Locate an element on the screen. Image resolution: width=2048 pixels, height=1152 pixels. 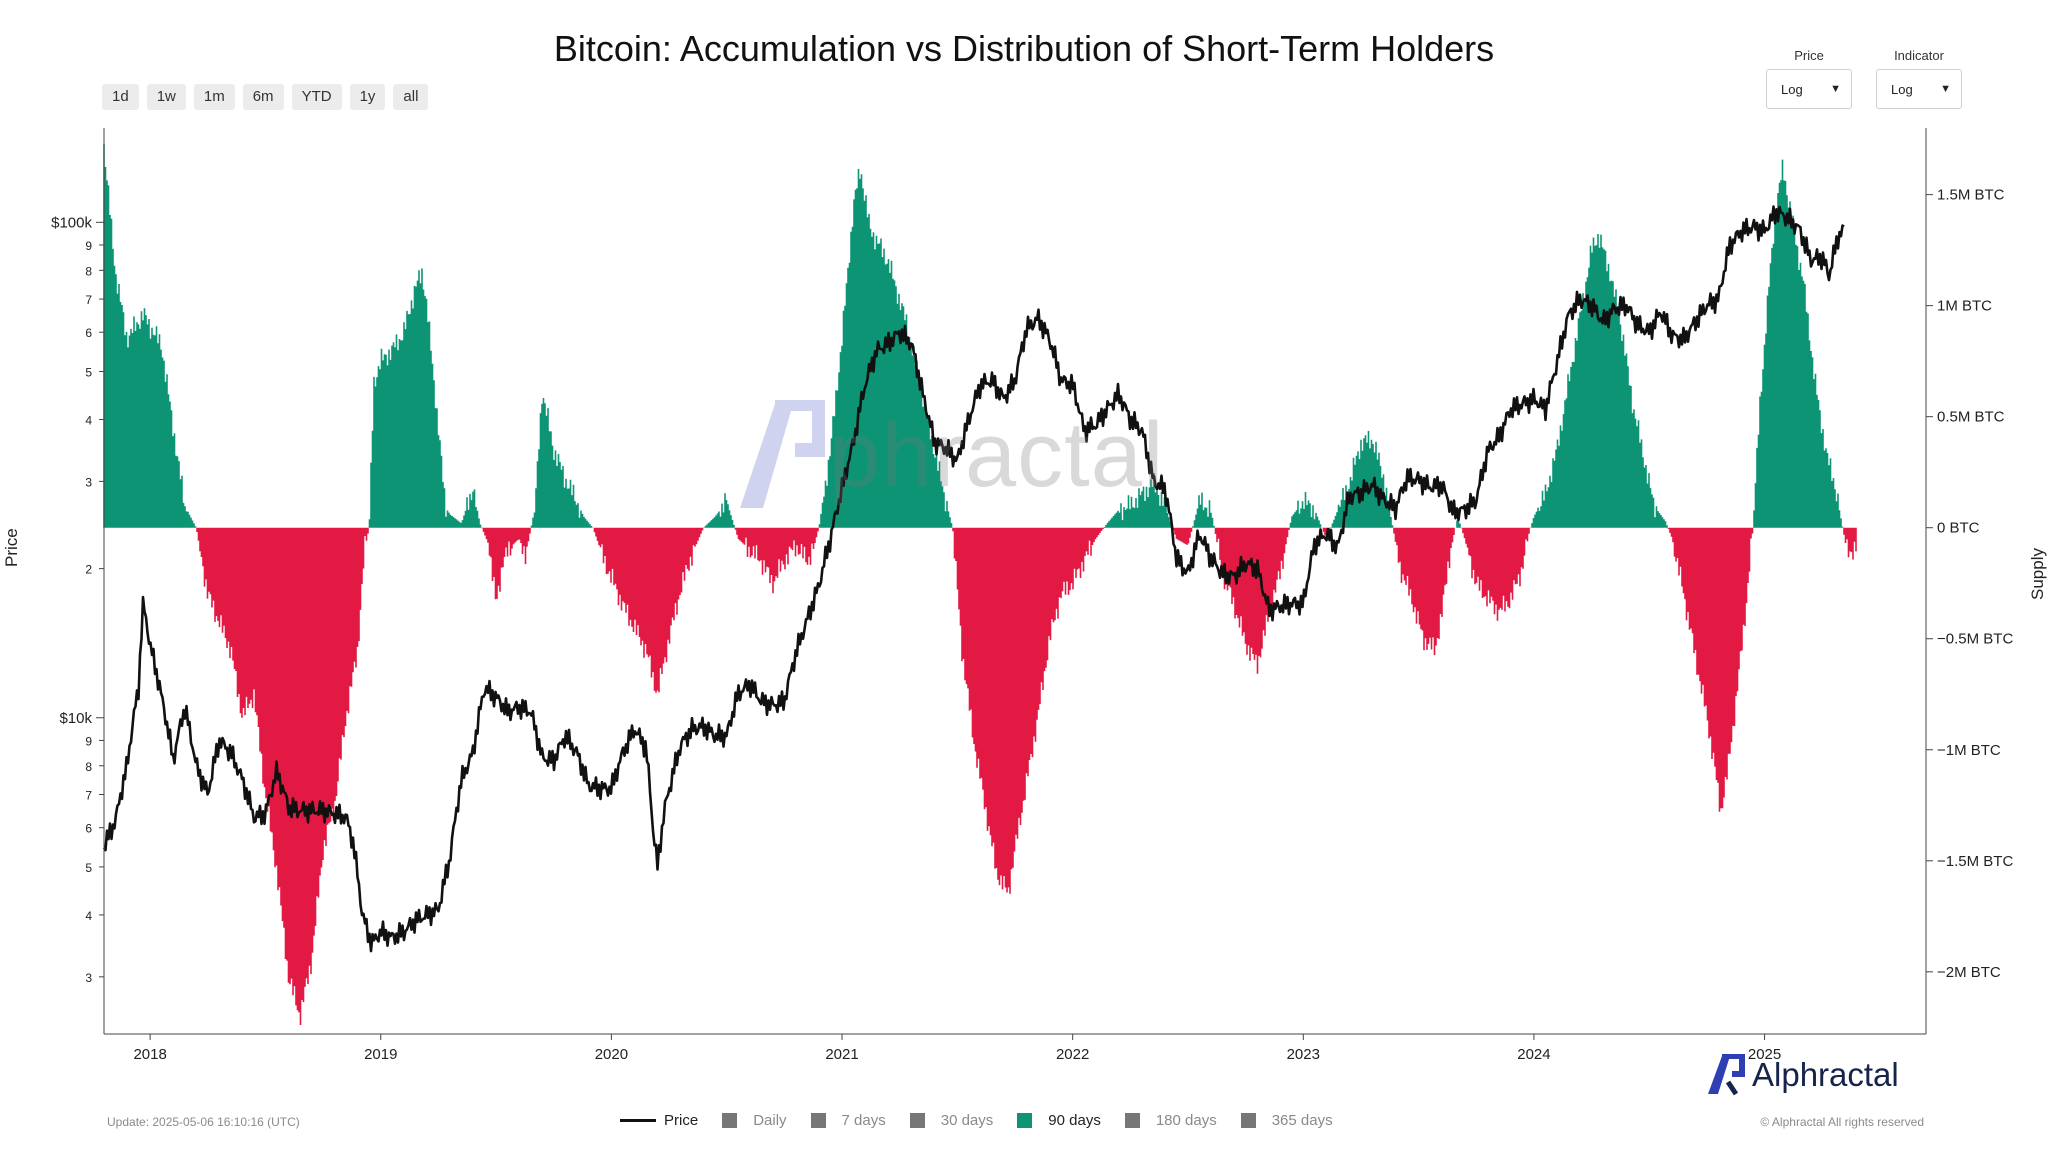
supply-tick-label: 1M BTC is located at coordinates (1964, 306).